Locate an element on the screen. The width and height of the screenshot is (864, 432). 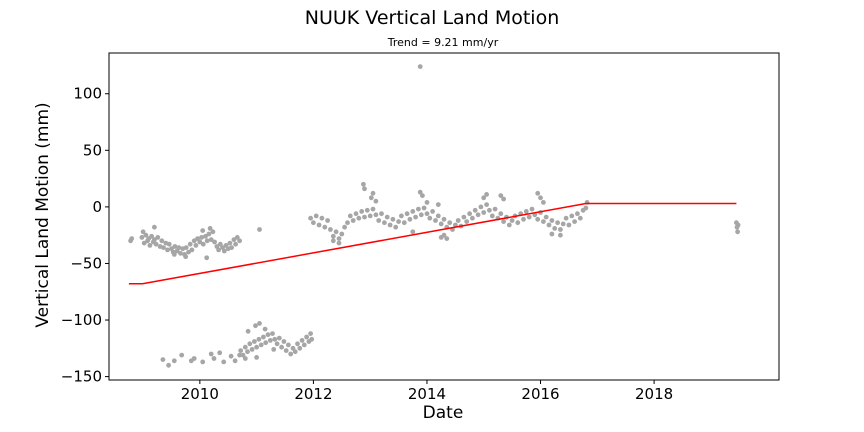
chart-title: NUUK Vertical Land Motion is located at coordinates (432, 18).